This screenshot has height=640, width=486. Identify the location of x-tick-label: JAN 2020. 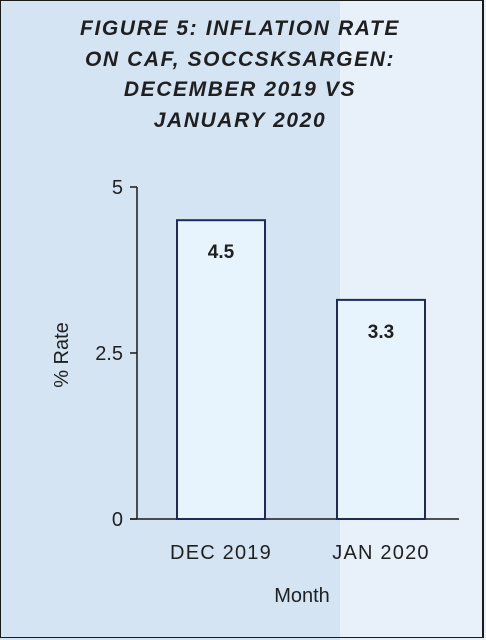
(380, 553).